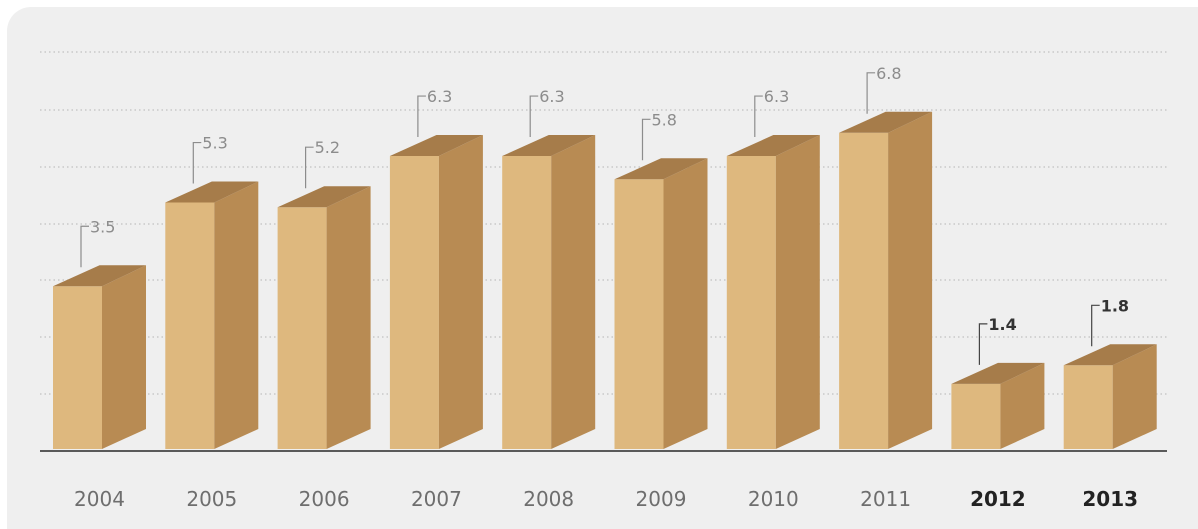 This screenshot has width=1198, height=529. What do you see at coordinates (99, 499) in the screenshot?
I see `x-tick-label-2004: 2004` at bounding box center [99, 499].